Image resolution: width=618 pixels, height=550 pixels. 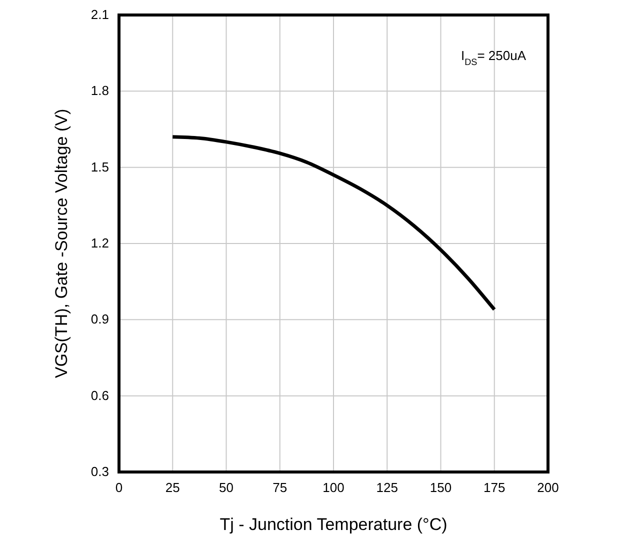 I want to click on y-tick-label: 0.6, so click(x=99, y=395).